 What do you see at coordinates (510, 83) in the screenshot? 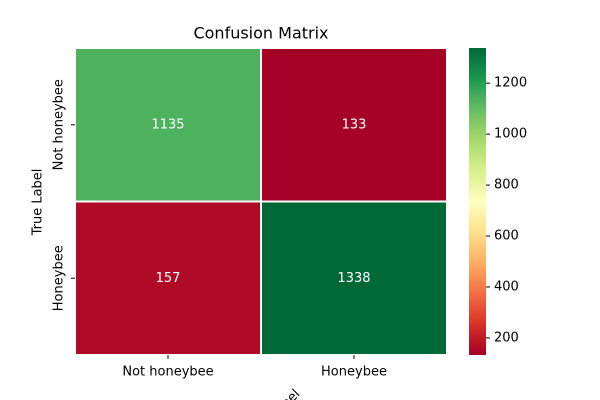
I see `colorbar-tick-label: 1200` at bounding box center [510, 83].